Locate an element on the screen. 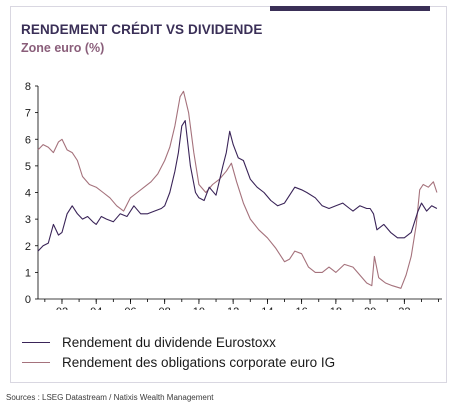 This screenshot has width=466, height=409. chart-subtitle: Zone euro (%) is located at coordinates (63, 48).